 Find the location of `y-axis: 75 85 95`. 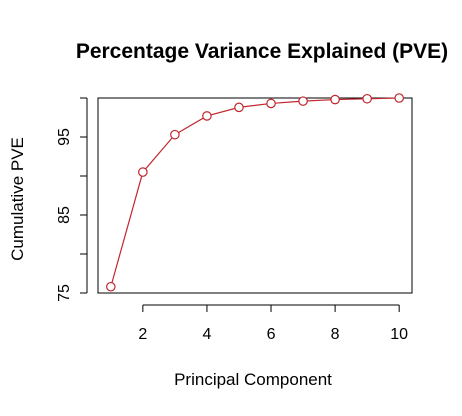

y-axis: 75 85 95 is located at coordinates (72, 199).